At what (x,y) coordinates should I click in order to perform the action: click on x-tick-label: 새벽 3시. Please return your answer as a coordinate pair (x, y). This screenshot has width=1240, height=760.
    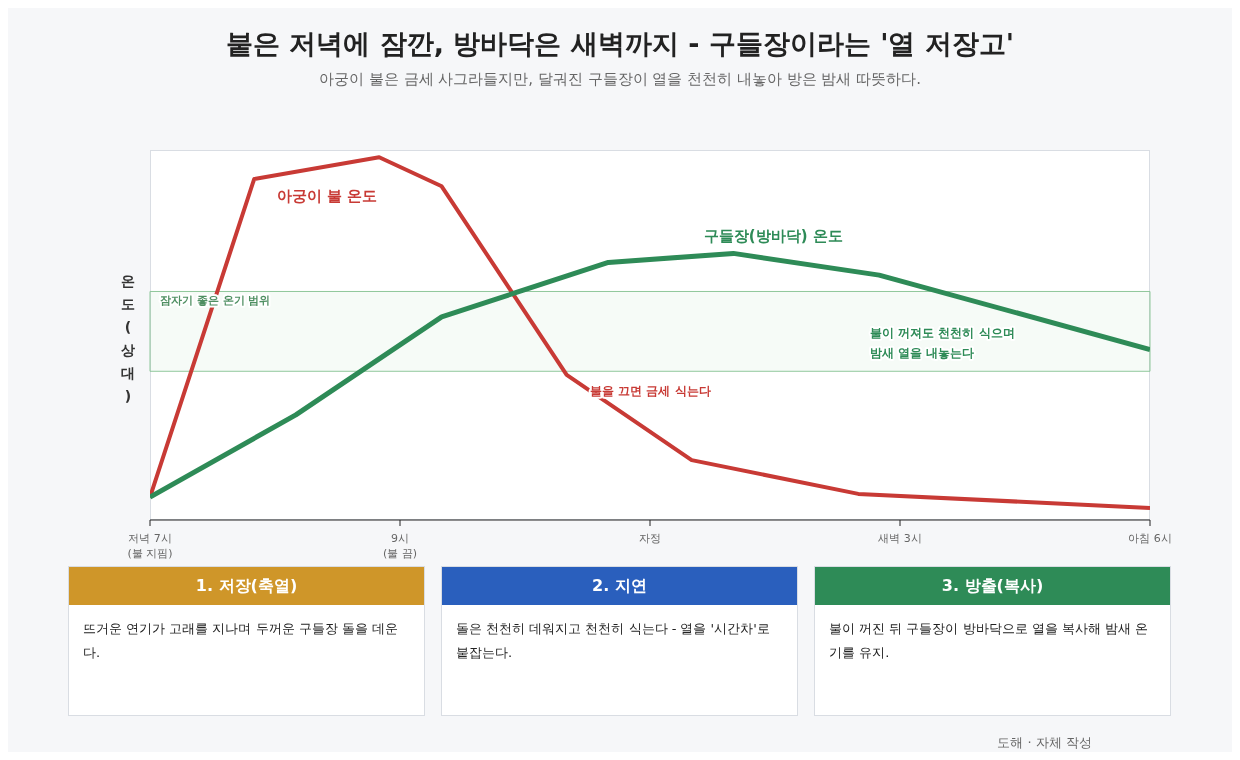
    Looking at the image, I should click on (900, 538).